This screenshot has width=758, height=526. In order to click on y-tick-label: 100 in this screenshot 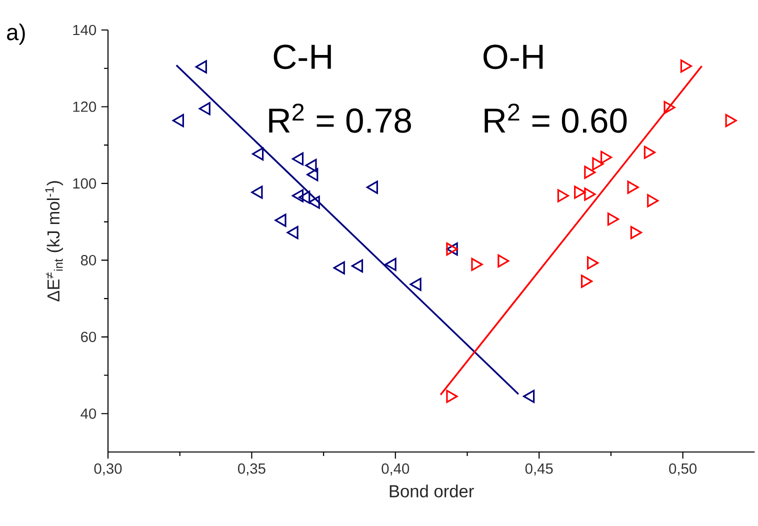, I will do `click(84, 183)`.